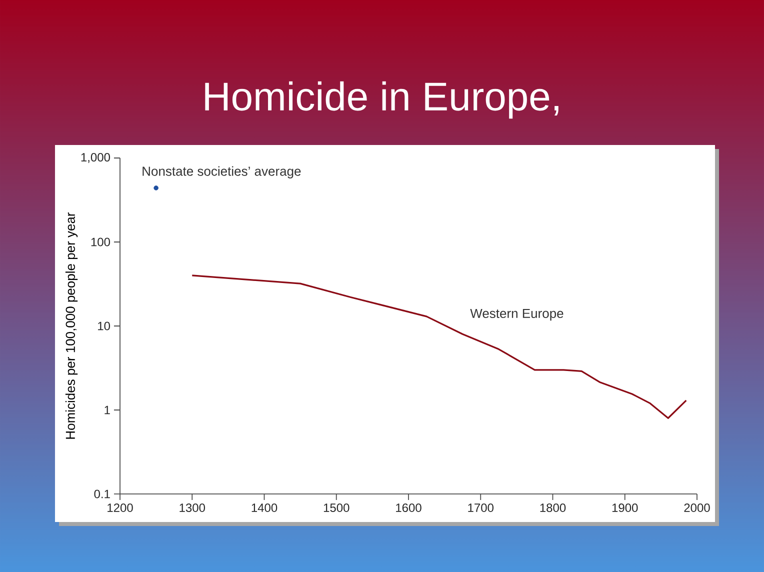 The width and height of the screenshot is (764, 572). I want to click on y-tick-label: 0.1, so click(102, 494).